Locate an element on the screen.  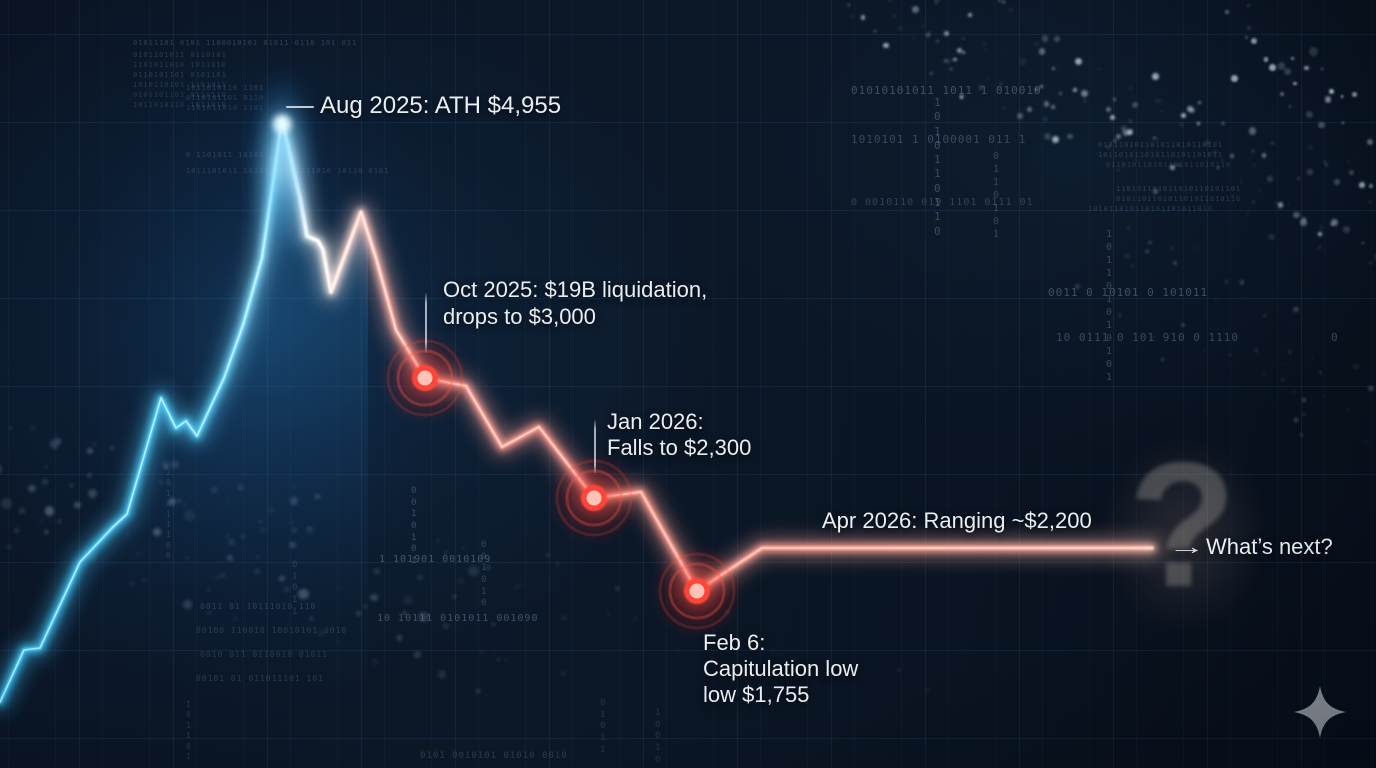
capitulation-annotation-line1: Feb 6: is located at coordinates (734, 642).